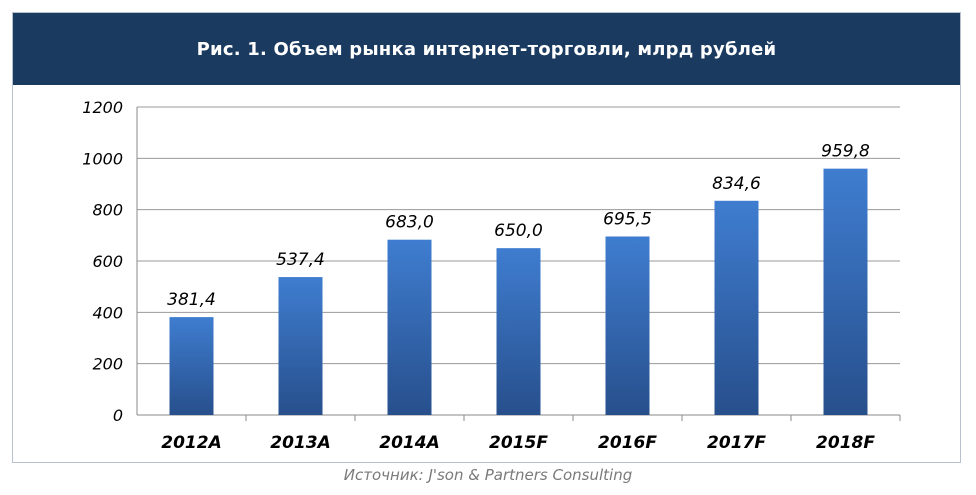 The image size is (976, 495). What do you see at coordinates (191, 300) in the screenshot?
I see `data-label: 381,4` at bounding box center [191, 300].